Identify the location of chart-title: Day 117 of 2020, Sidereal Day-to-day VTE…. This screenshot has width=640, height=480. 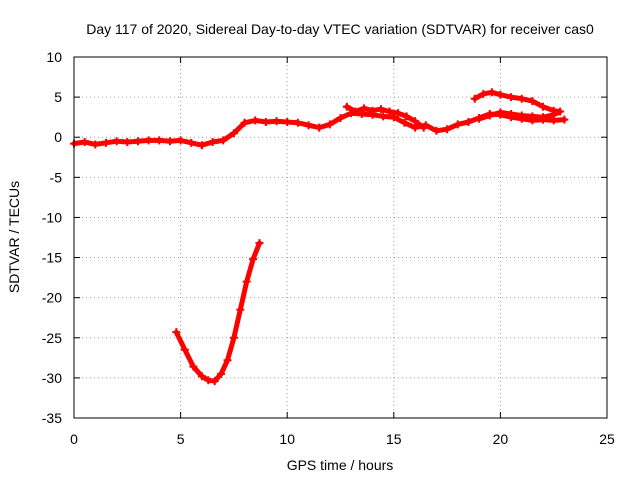
(340, 29).